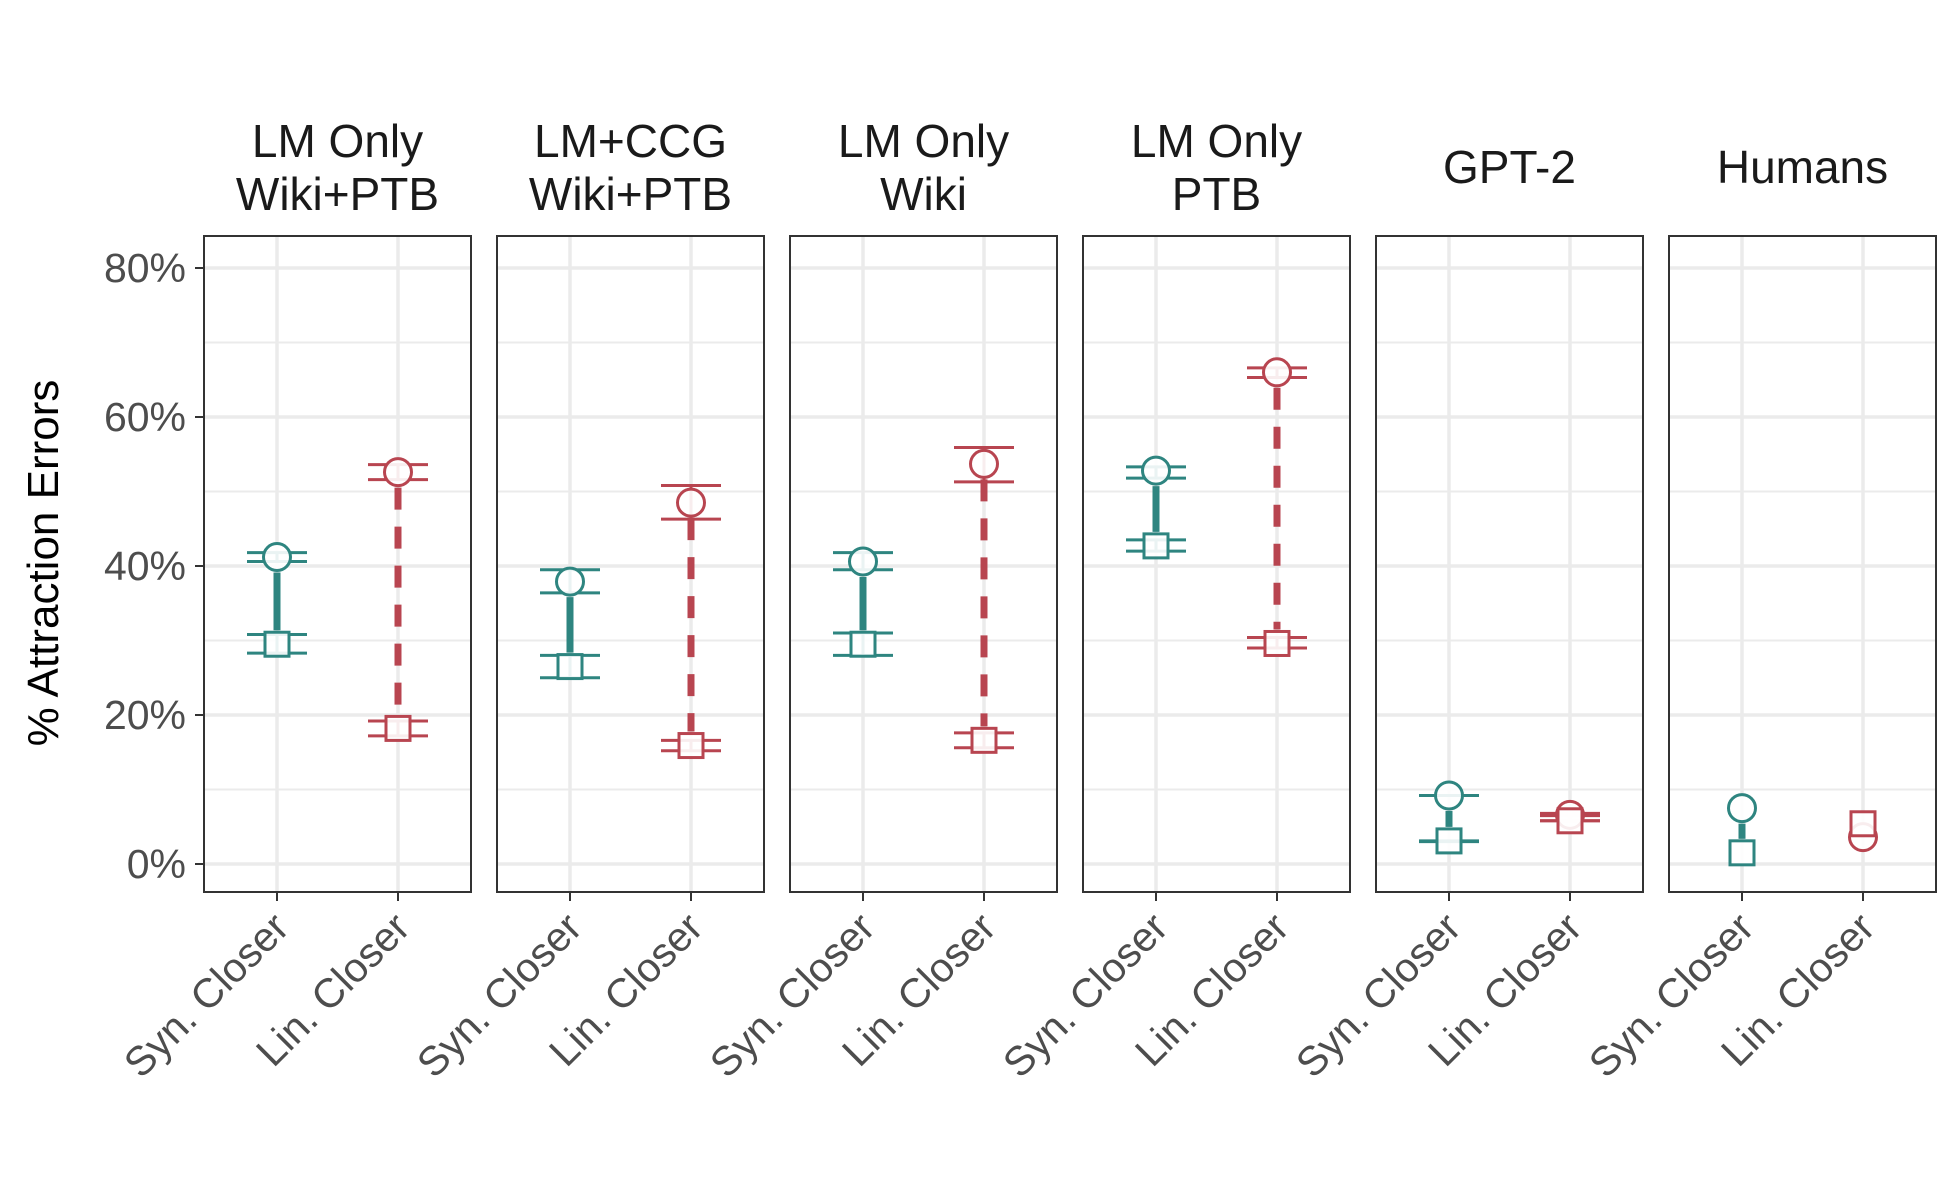  I want to click on facet-title: LM Only Wiki+PTB, so click(337, 167).